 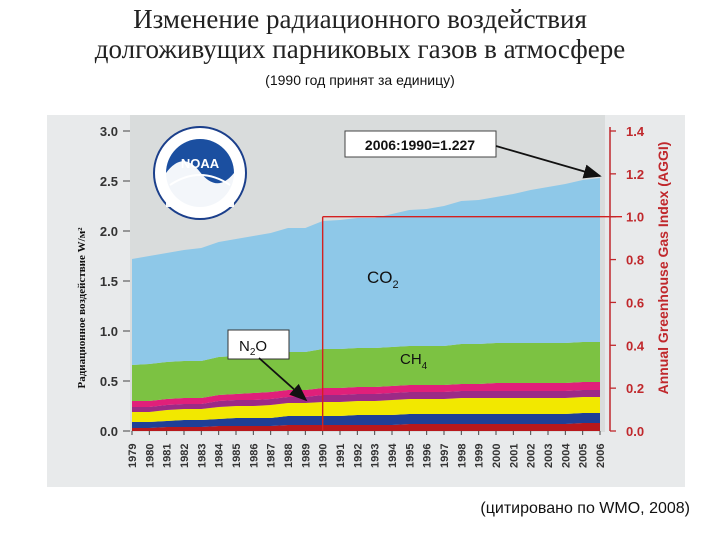 What do you see at coordinates (601, 456) in the screenshot?
I see `x-tick-label: 2006` at bounding box center [601, 456].